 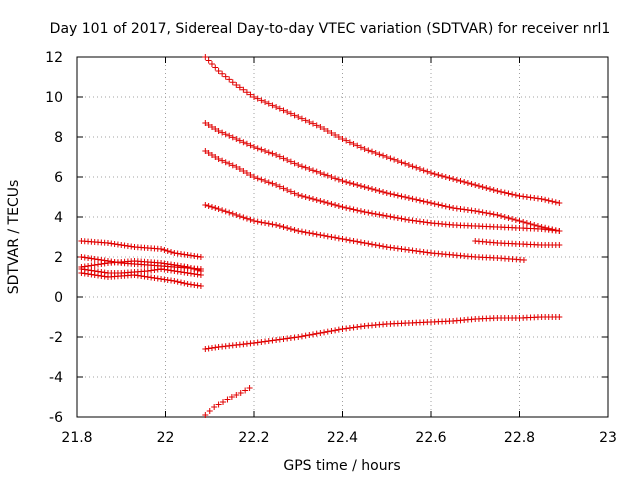 I want to click on series-sat-e, so click(x=141, y=279).